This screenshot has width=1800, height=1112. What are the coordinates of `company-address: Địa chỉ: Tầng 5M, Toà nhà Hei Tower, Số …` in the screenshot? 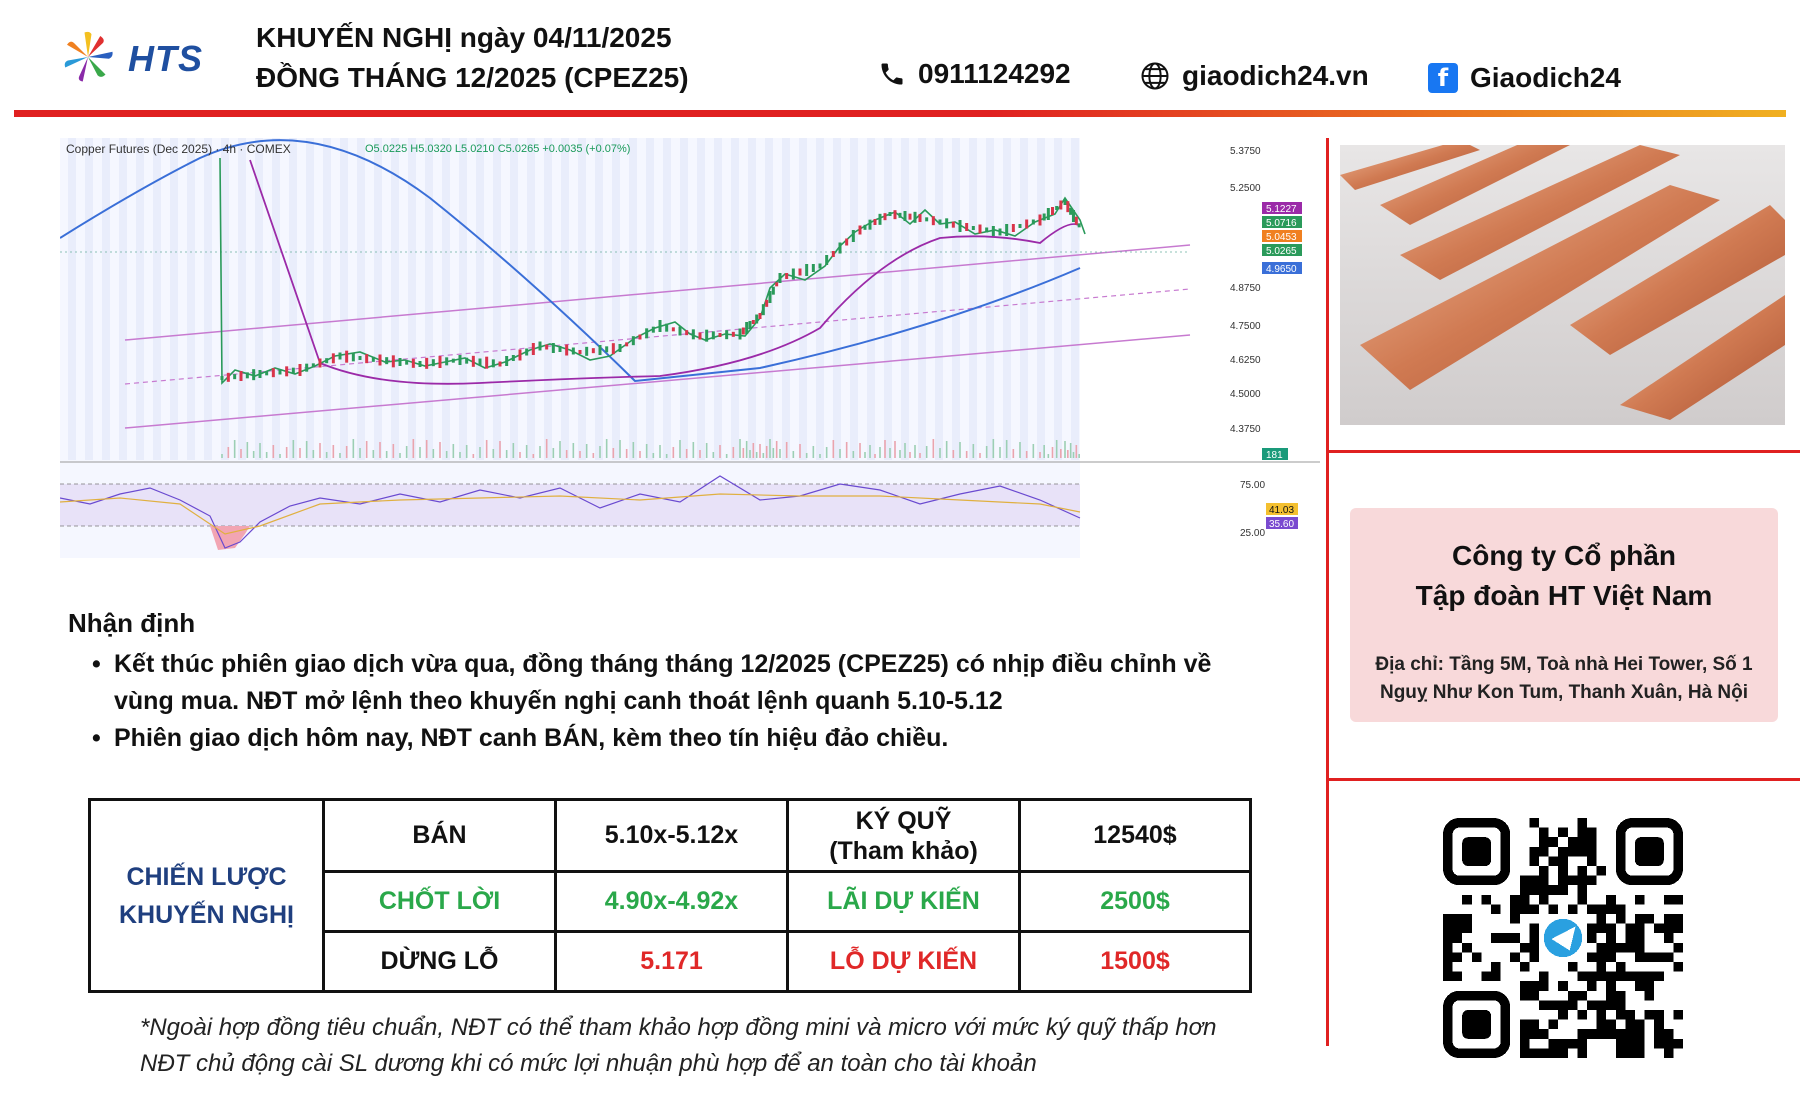 It's located at (1564, 664).